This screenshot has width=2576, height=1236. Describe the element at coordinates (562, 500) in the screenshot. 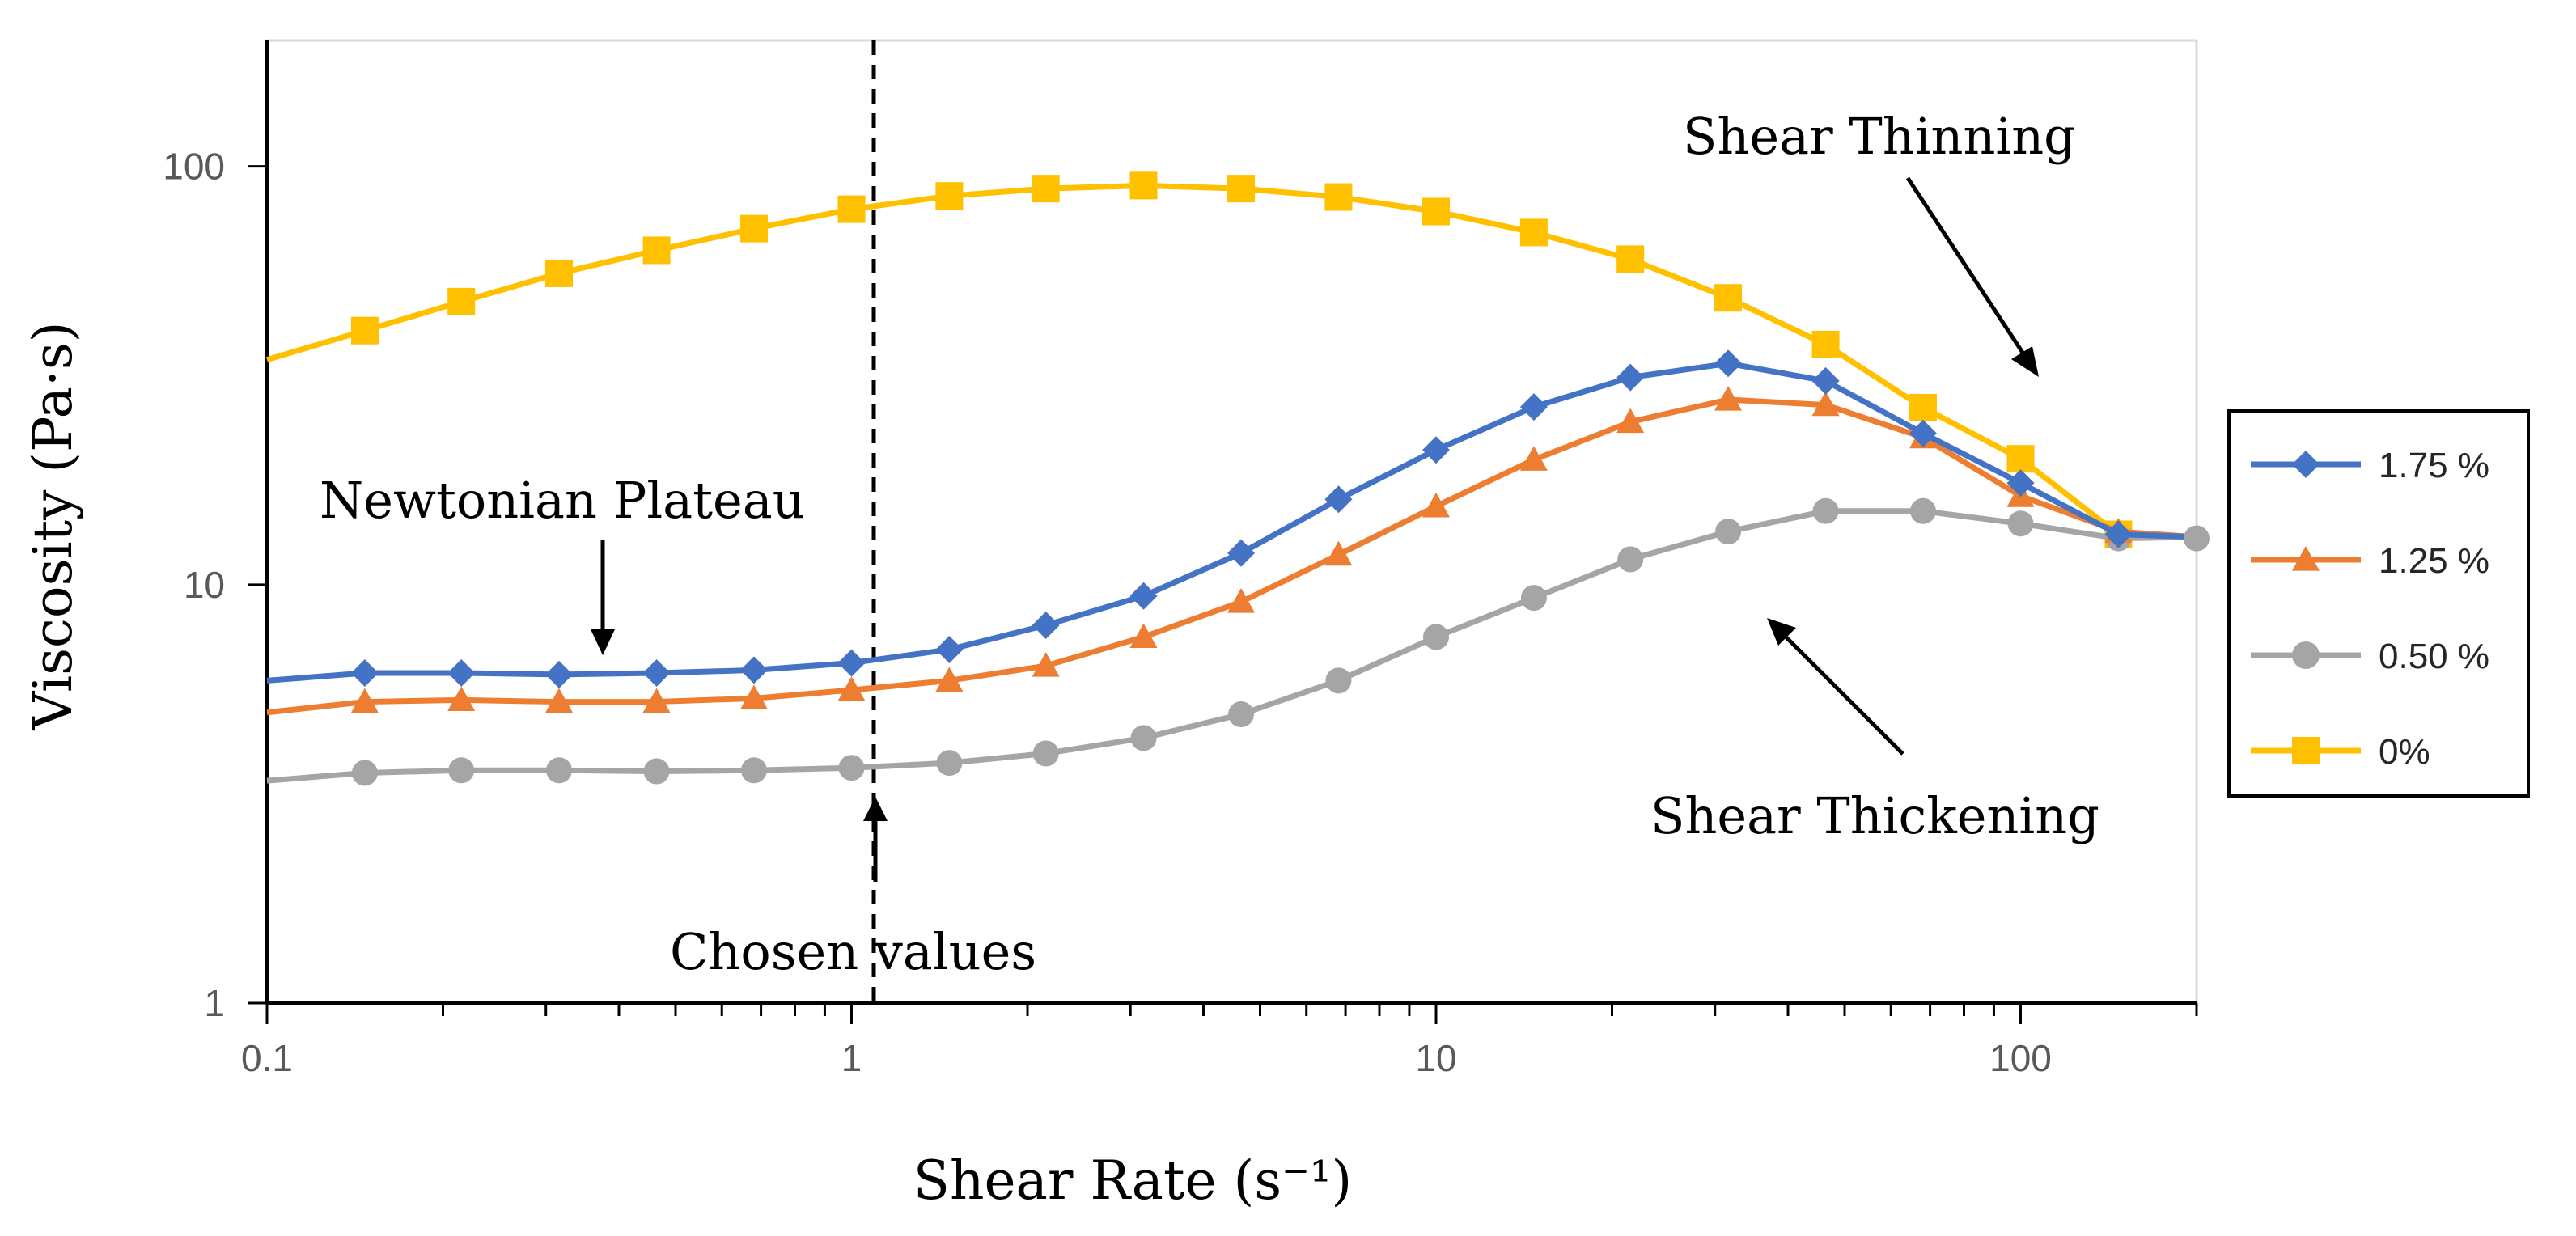

I see `newtonian-plateau-label: Newtonian Plateau` at that location.